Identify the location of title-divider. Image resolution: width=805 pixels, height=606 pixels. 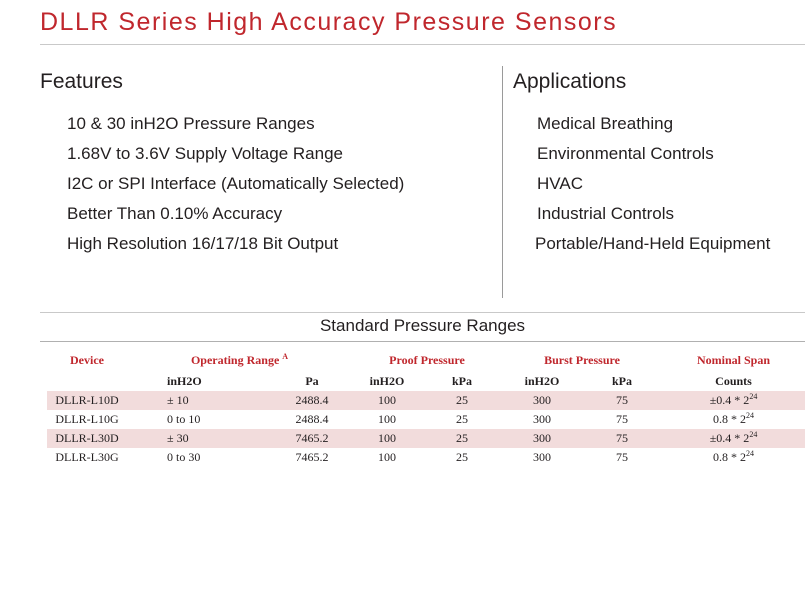
(422, 44).